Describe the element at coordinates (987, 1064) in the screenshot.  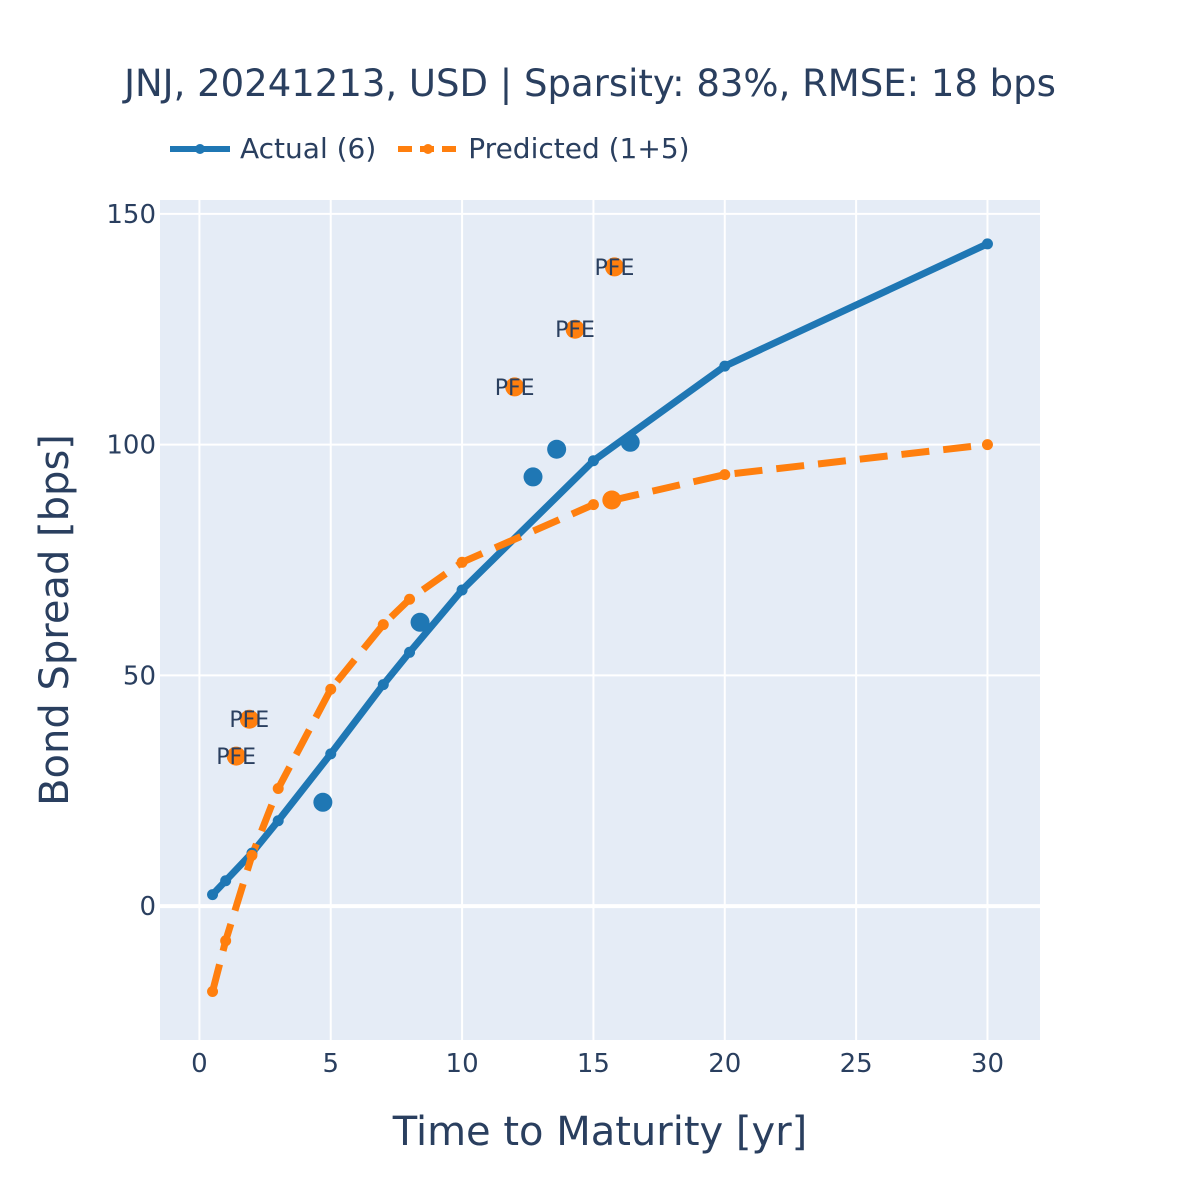
I see `x-tick-label: 30` at that location.